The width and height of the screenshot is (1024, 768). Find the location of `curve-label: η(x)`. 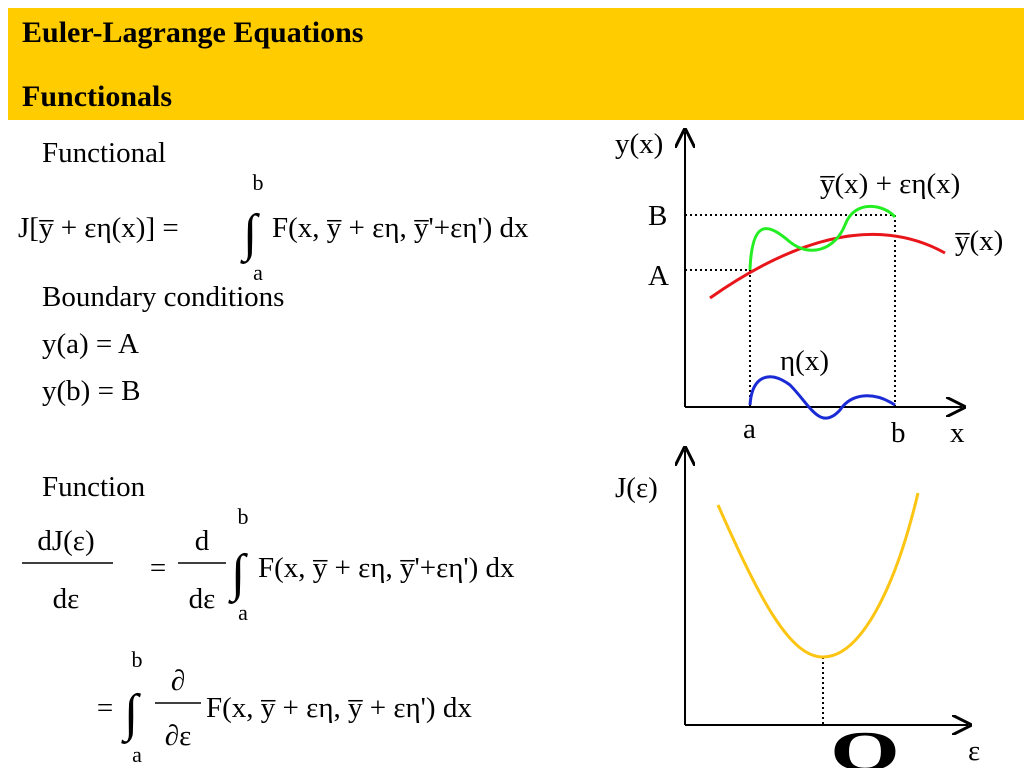

curve-label: η(x) is located at coordinates (804, 361).